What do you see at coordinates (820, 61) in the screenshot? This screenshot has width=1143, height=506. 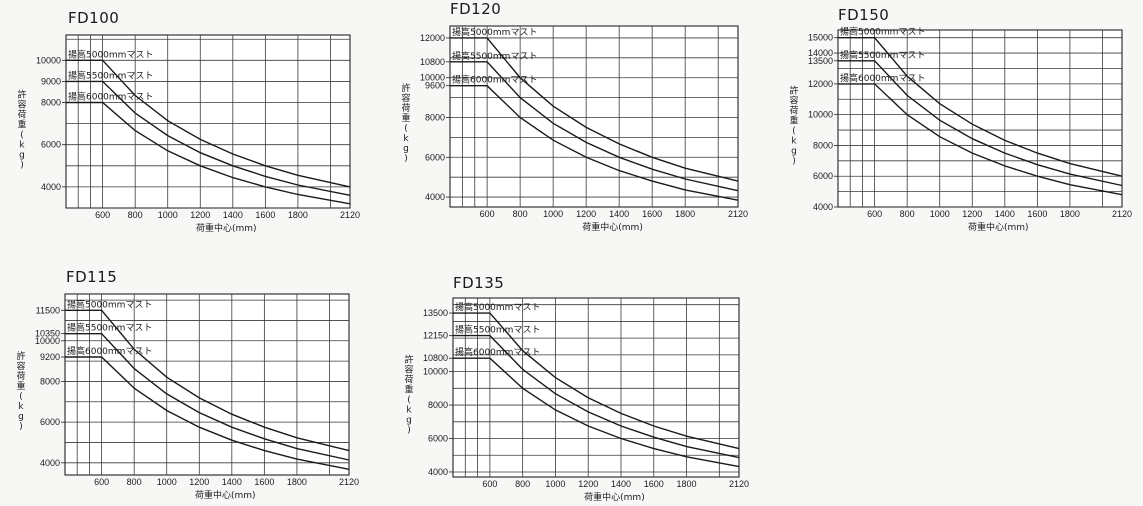 I see `y-tick-label: 13500` at bounding box center [820, 61].